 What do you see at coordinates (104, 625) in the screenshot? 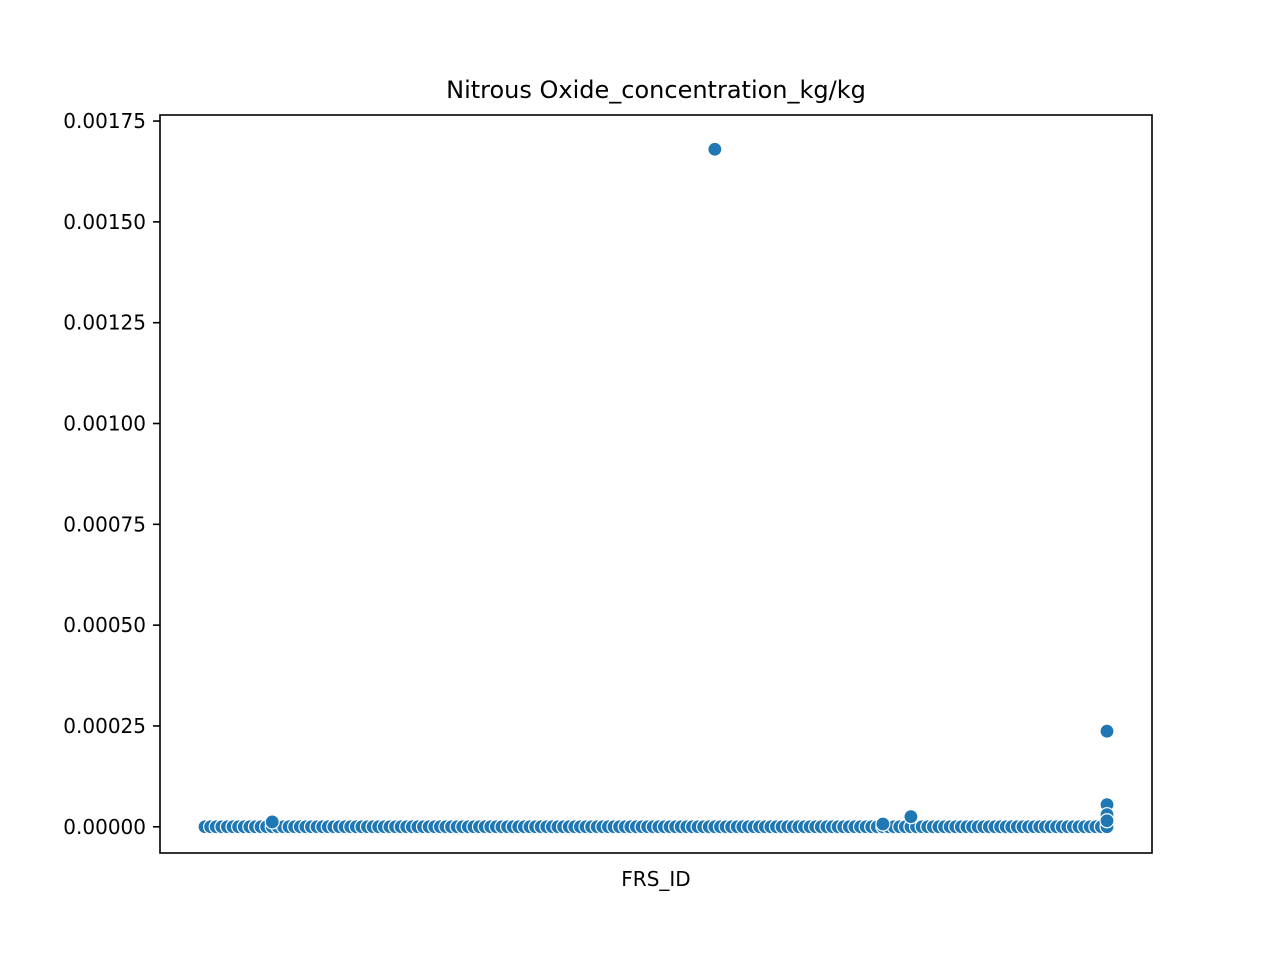
I see `y-tick-label: 0.00050` at bounding box center [104, 625].